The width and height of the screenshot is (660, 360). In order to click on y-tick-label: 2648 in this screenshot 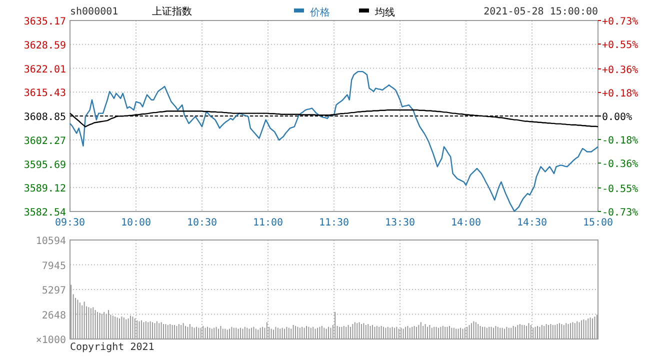, I will do `click(54, 316)`.